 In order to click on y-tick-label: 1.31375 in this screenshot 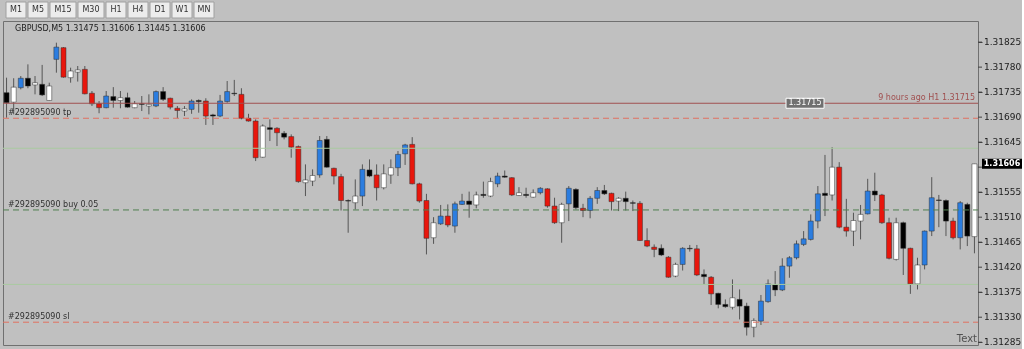, I will do `click(1003, 292)`.